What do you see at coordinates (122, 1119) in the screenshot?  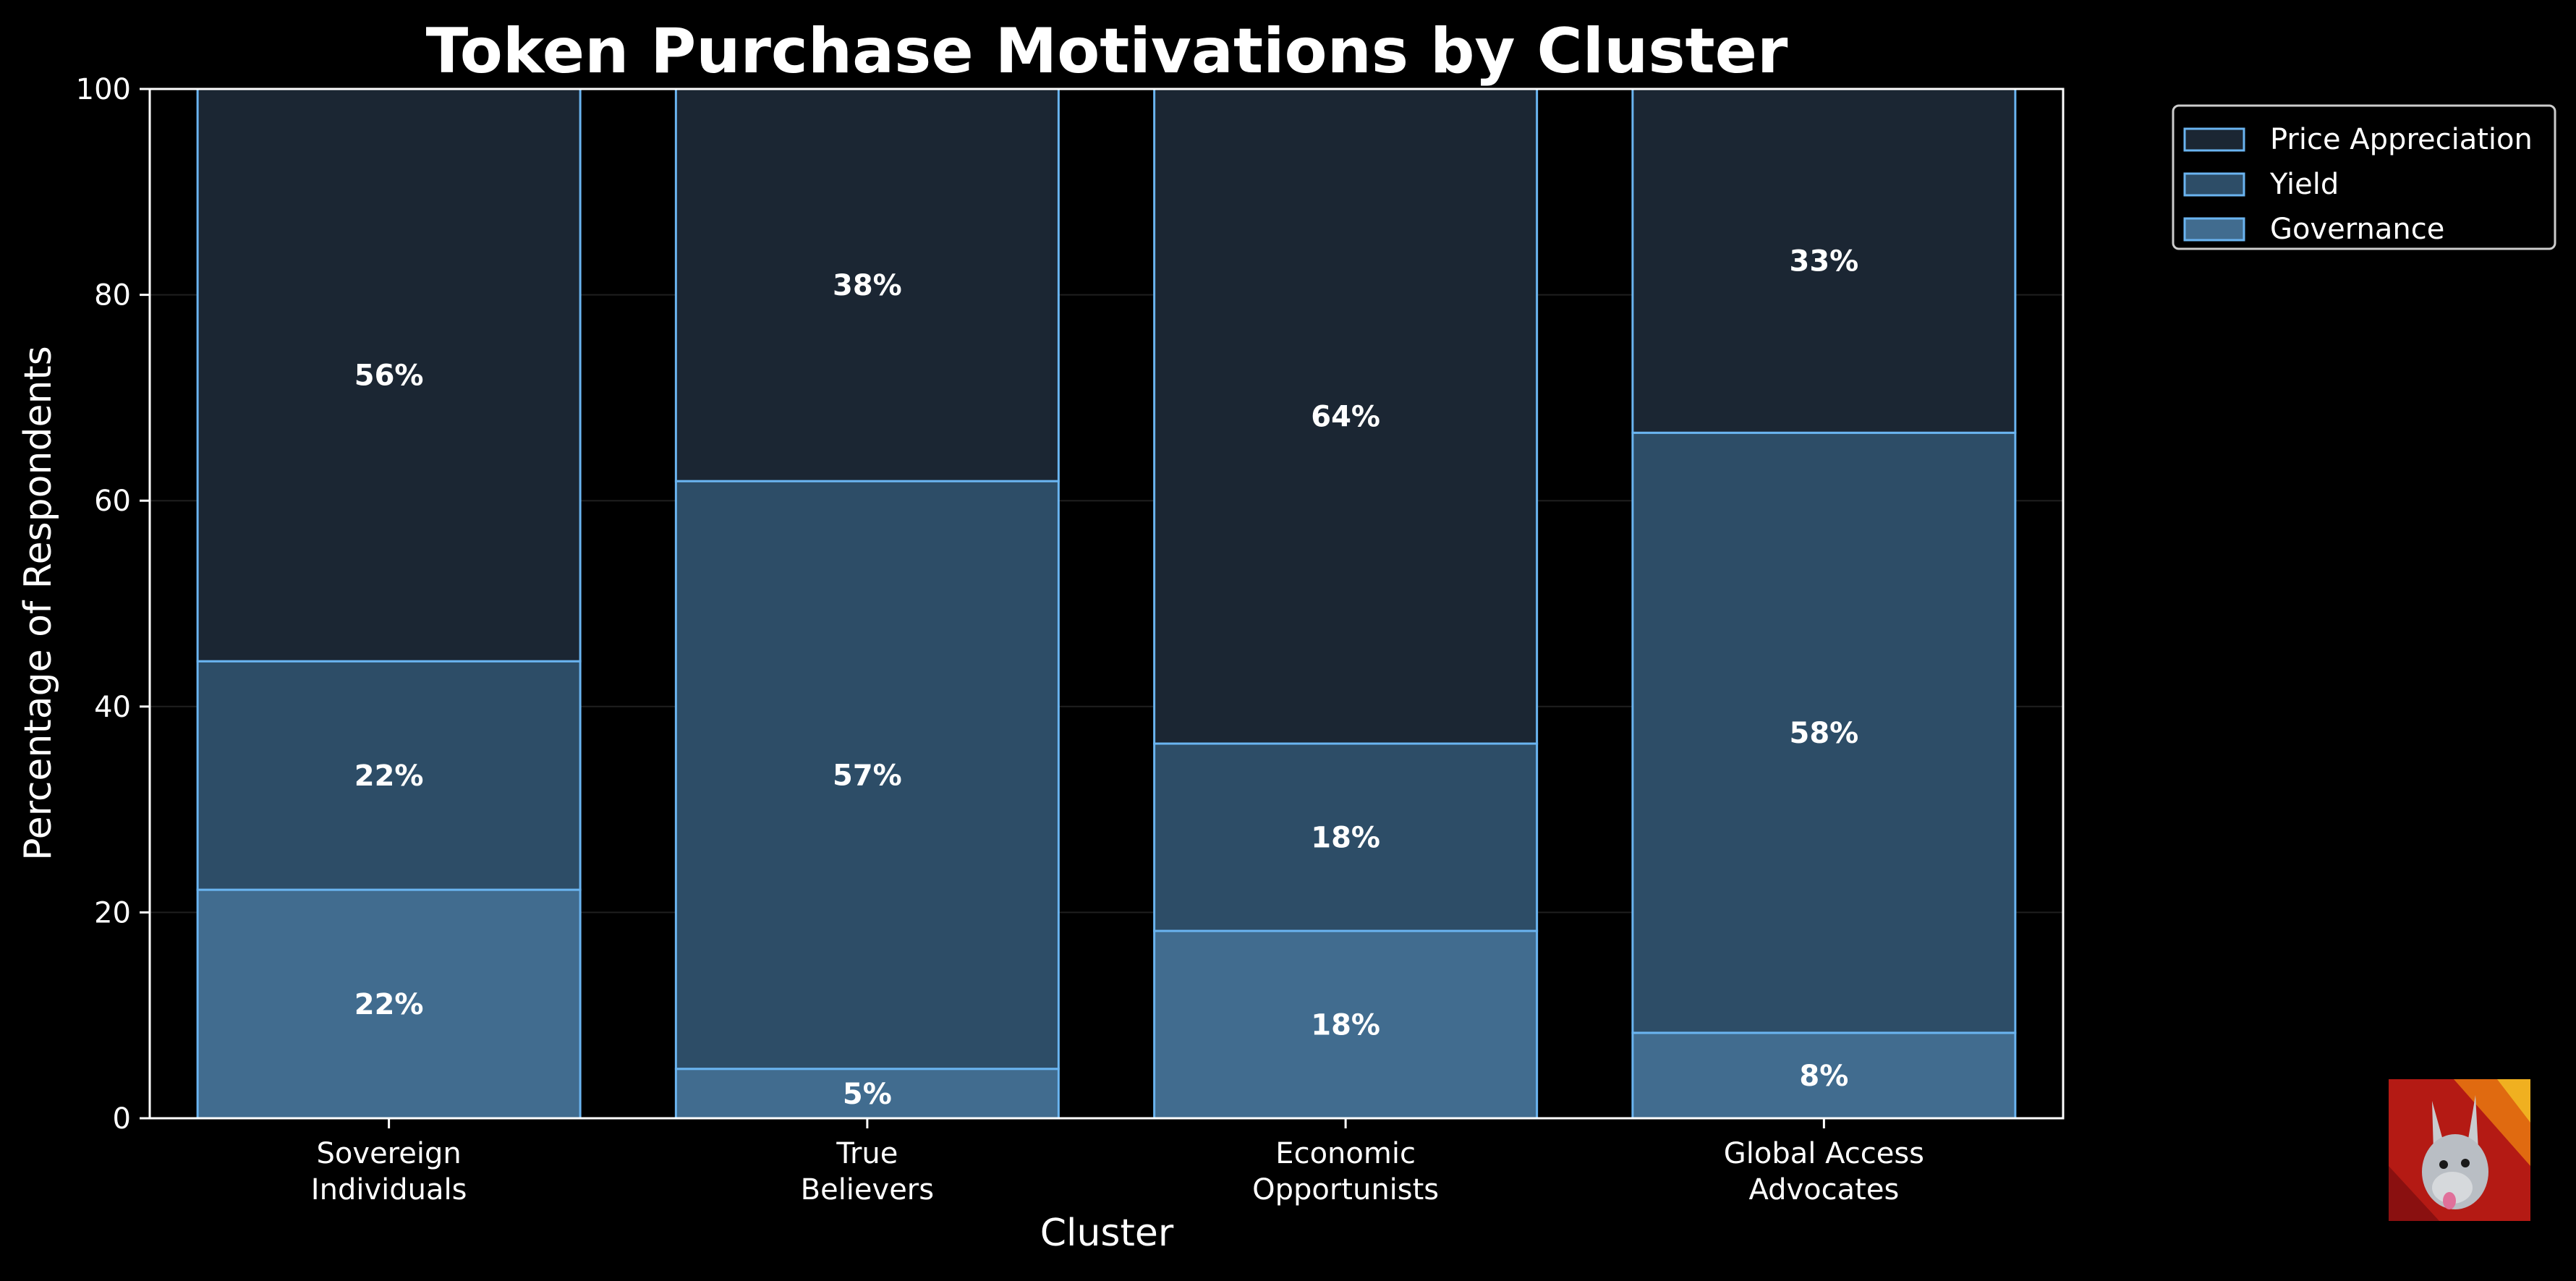 I see `y-tick-label-0: 0` at bounding box center [122, 1119].